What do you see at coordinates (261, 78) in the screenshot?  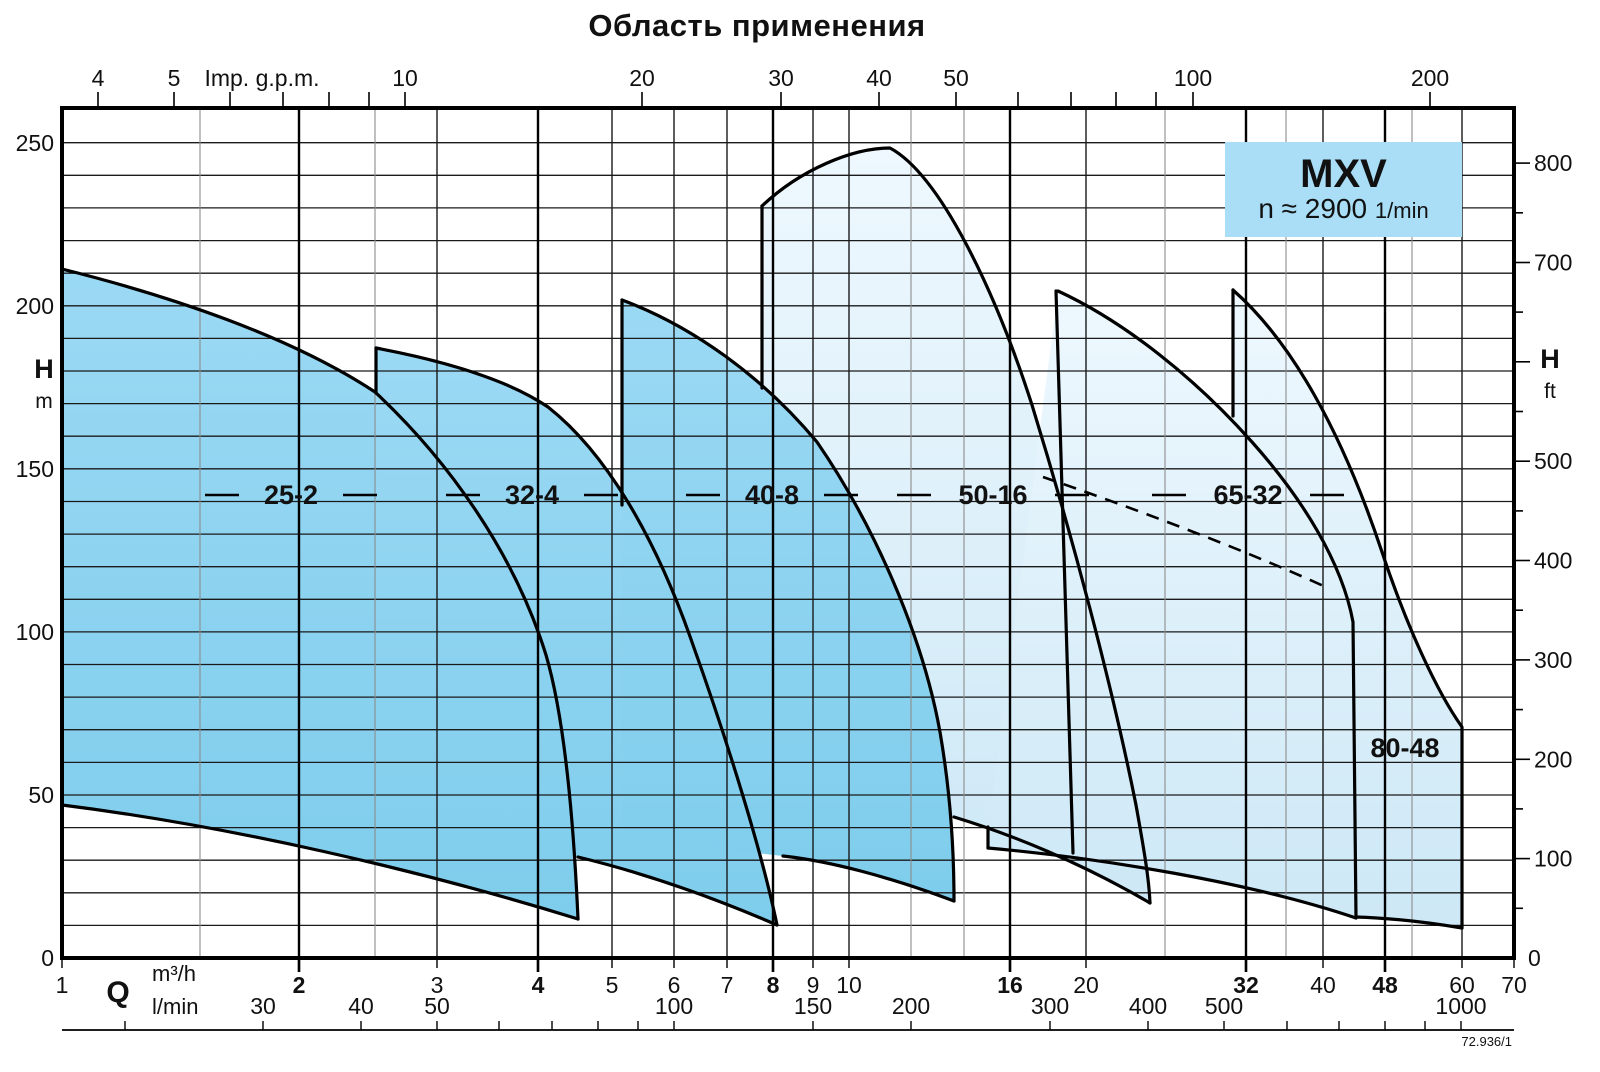 I see `top-axis-unit-label: Imp. g.p.m.` at bounding box center [261, 78].